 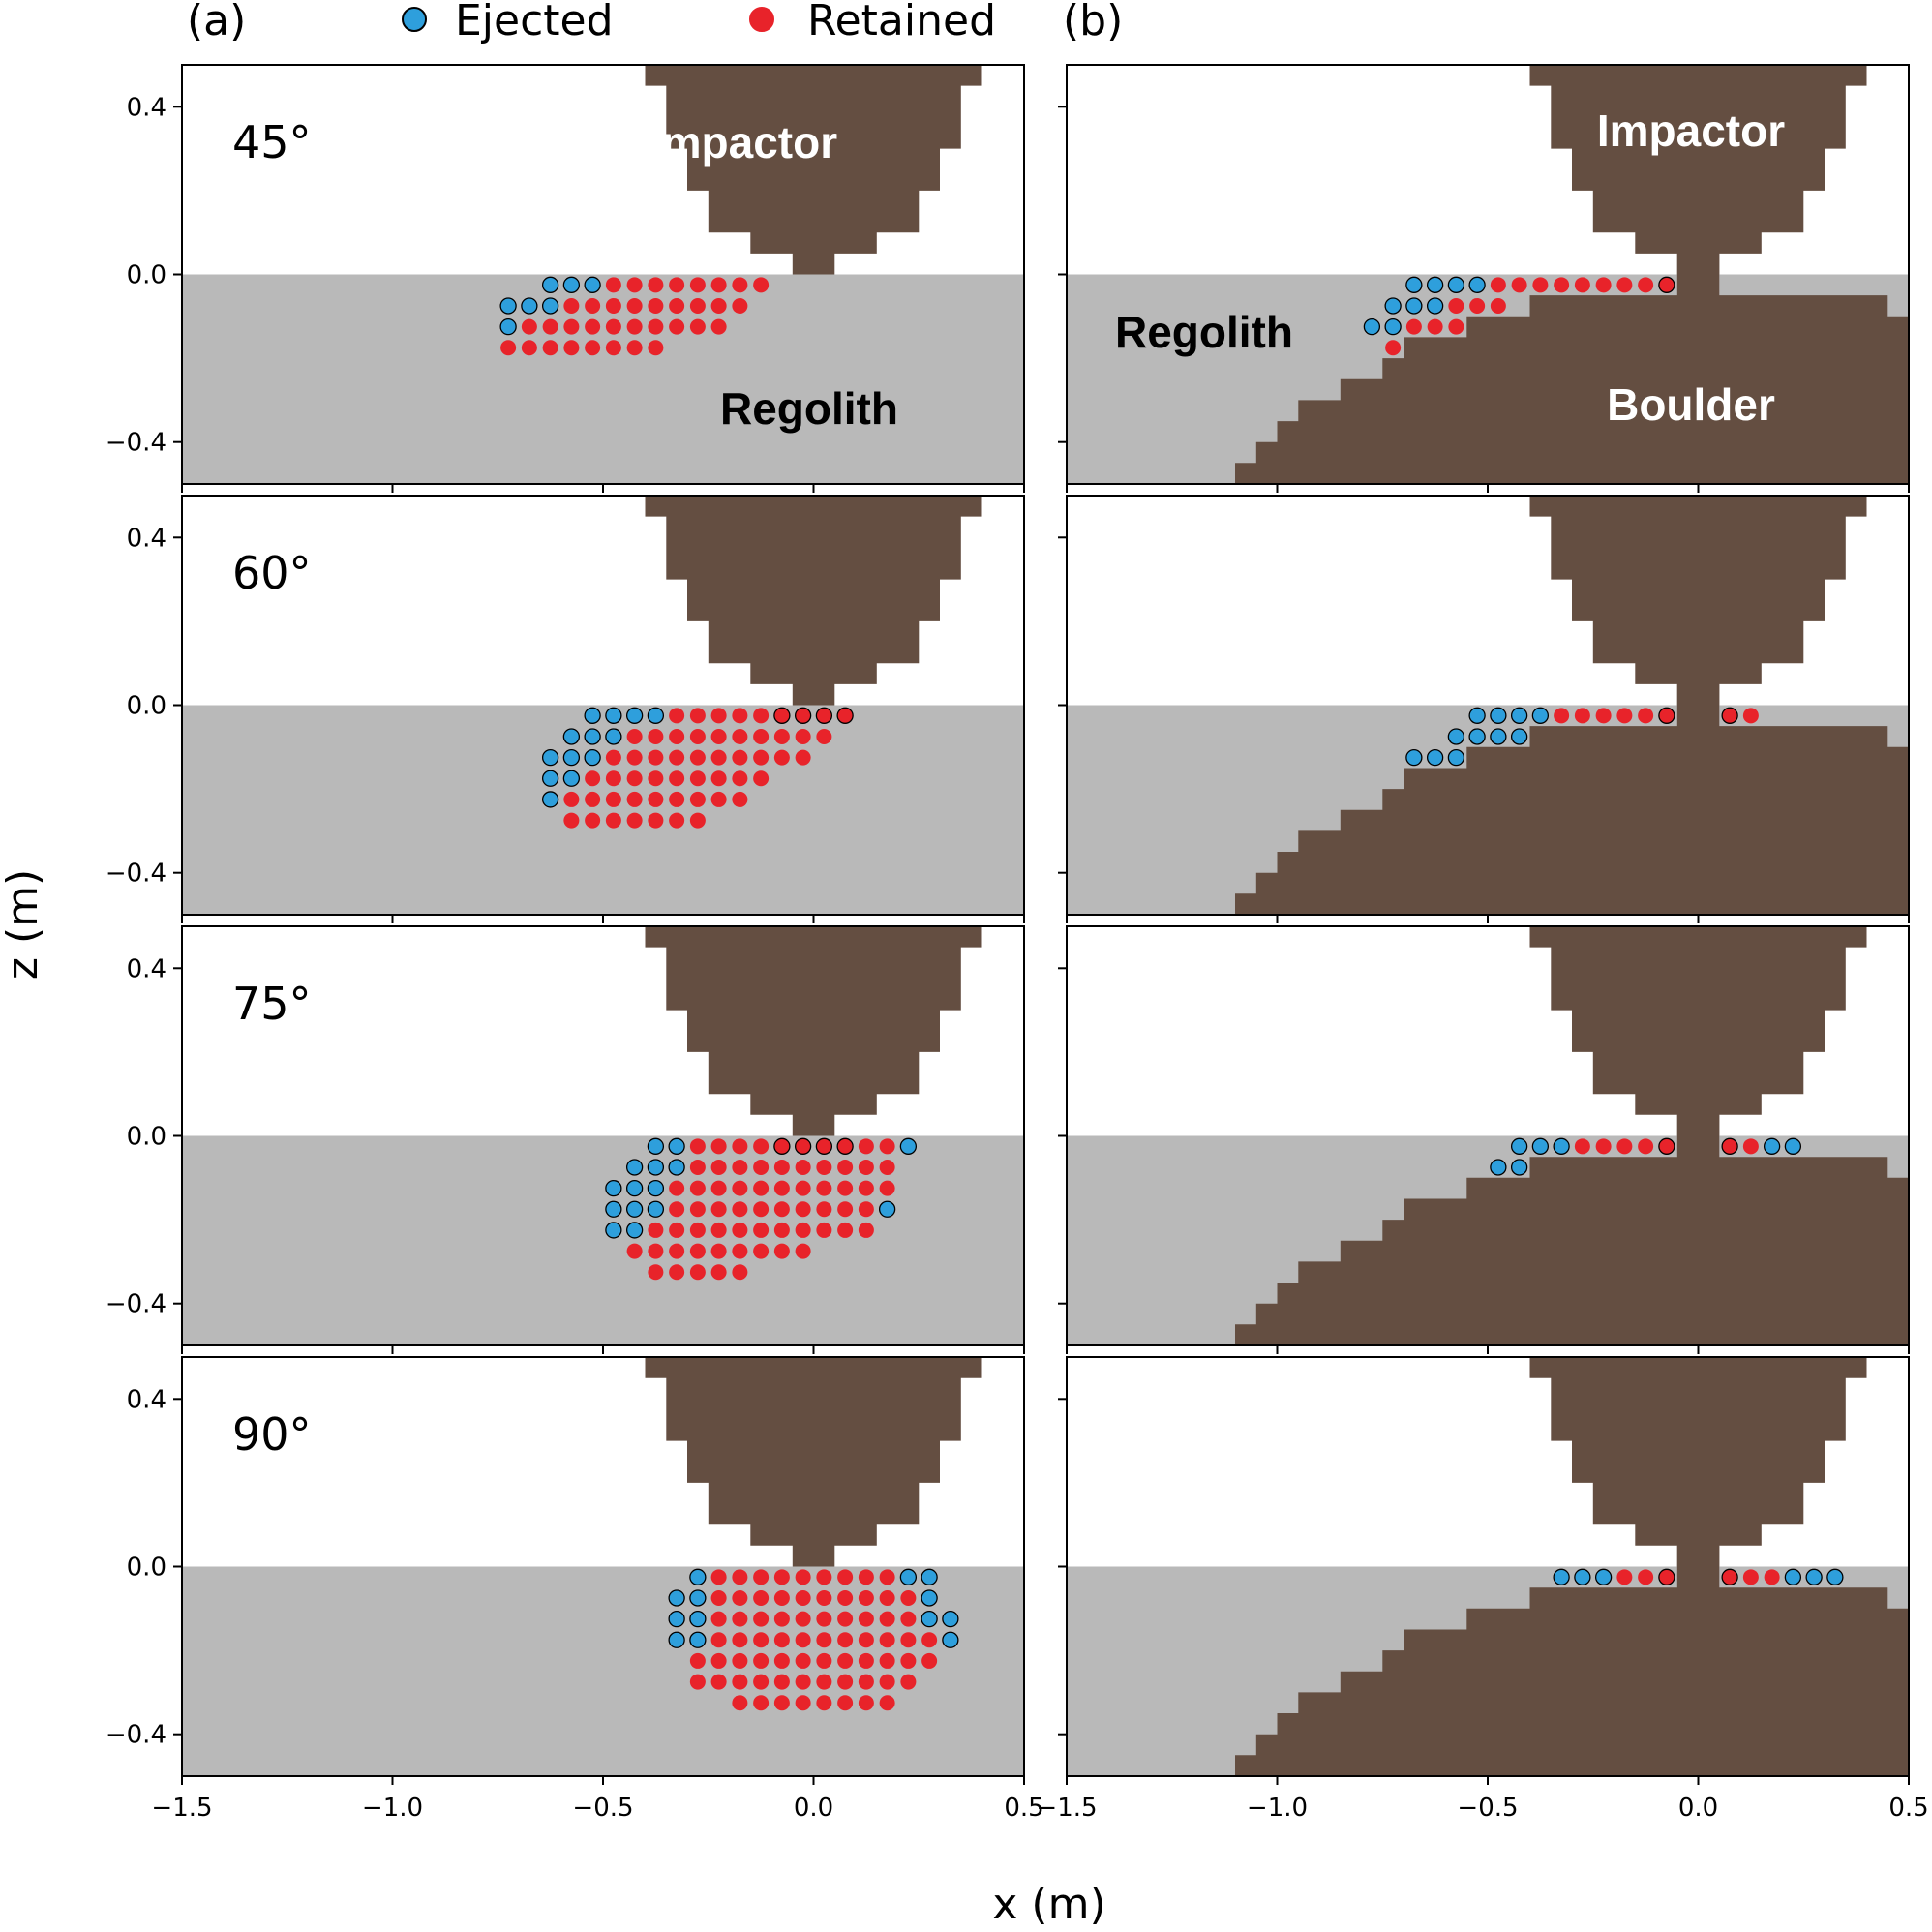 What do you see at coordinates (1698, 170) in the screenshot?
I see `impactor-shape` at bounding box center [1698, 170].